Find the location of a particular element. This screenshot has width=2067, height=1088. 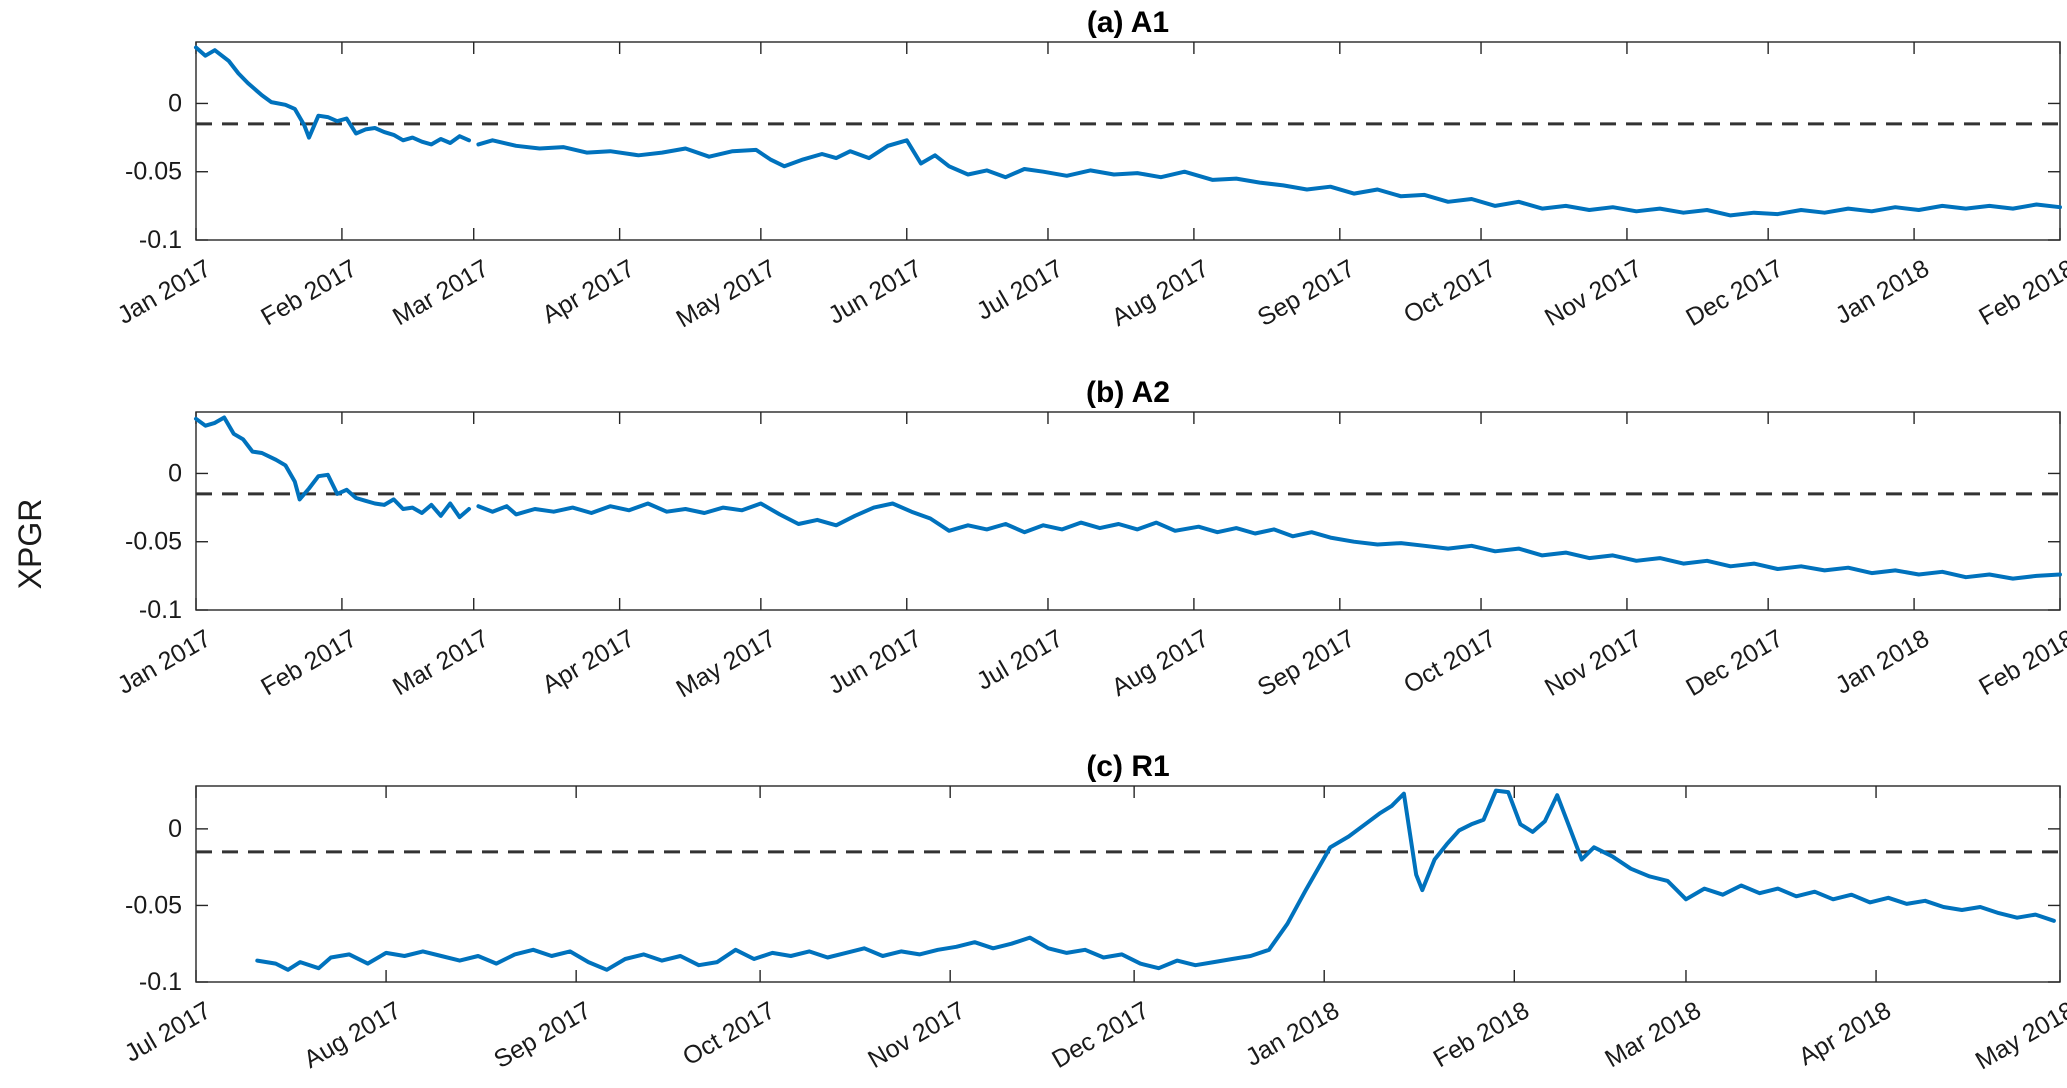

x-tick-label: Apr 2018 is located at coordinates (1845, 1033).